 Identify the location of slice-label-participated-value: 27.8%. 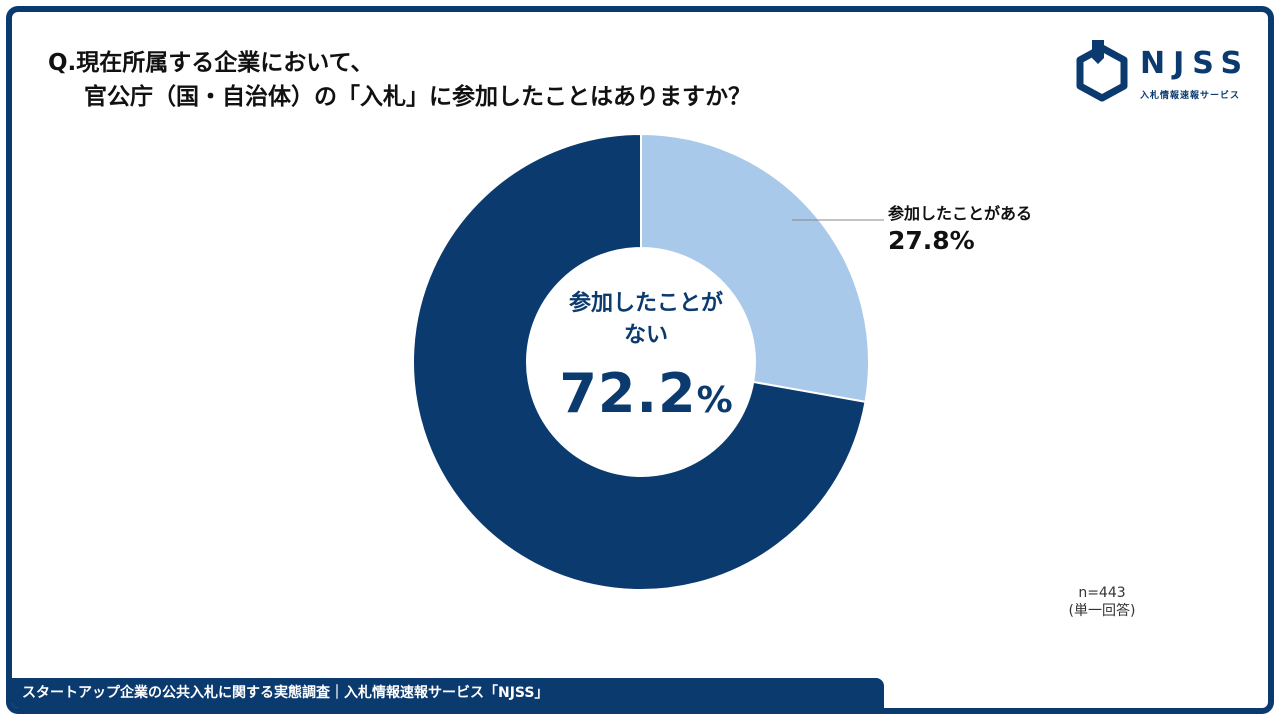
(931, 240).